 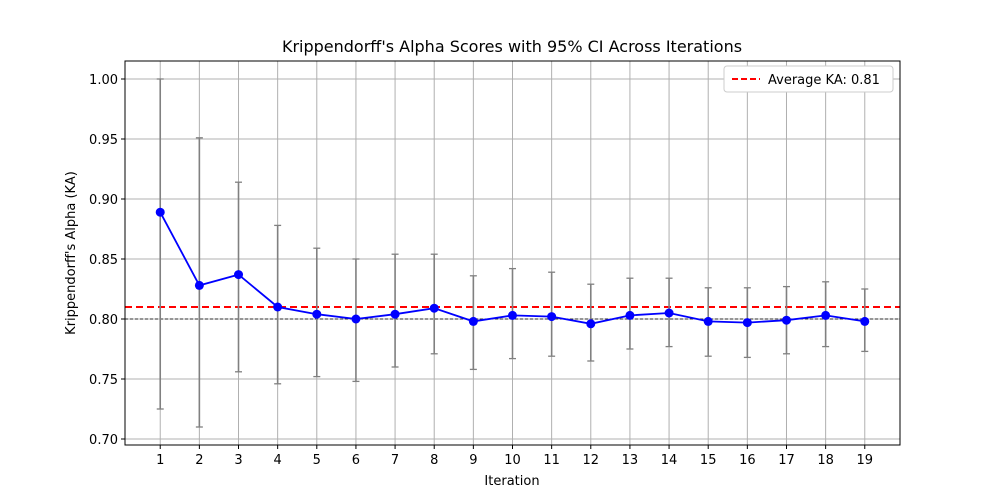 What do you see at coordinates (395, 460) in the screenshot?
I see `x-tick-label: 7` at bounding box center [395, 460].